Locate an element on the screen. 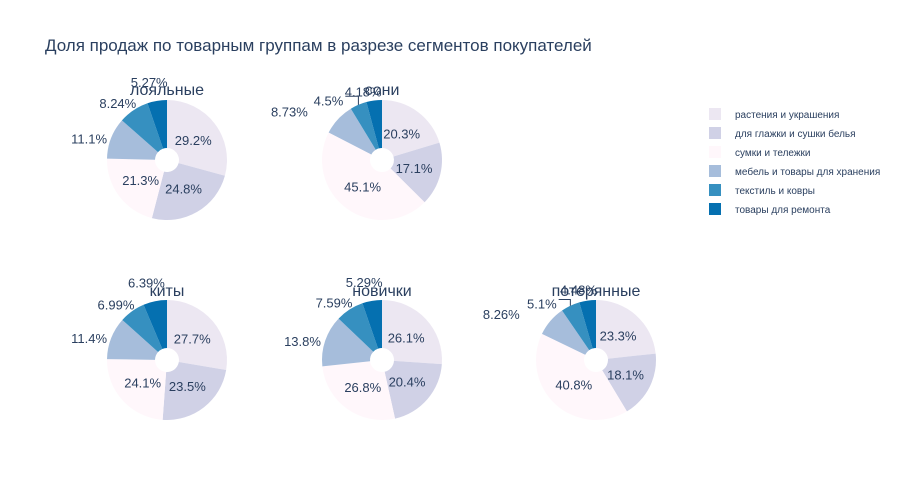 The image size is (900, 500). slice-label: 23.5% is located at coordinates (187, 386).